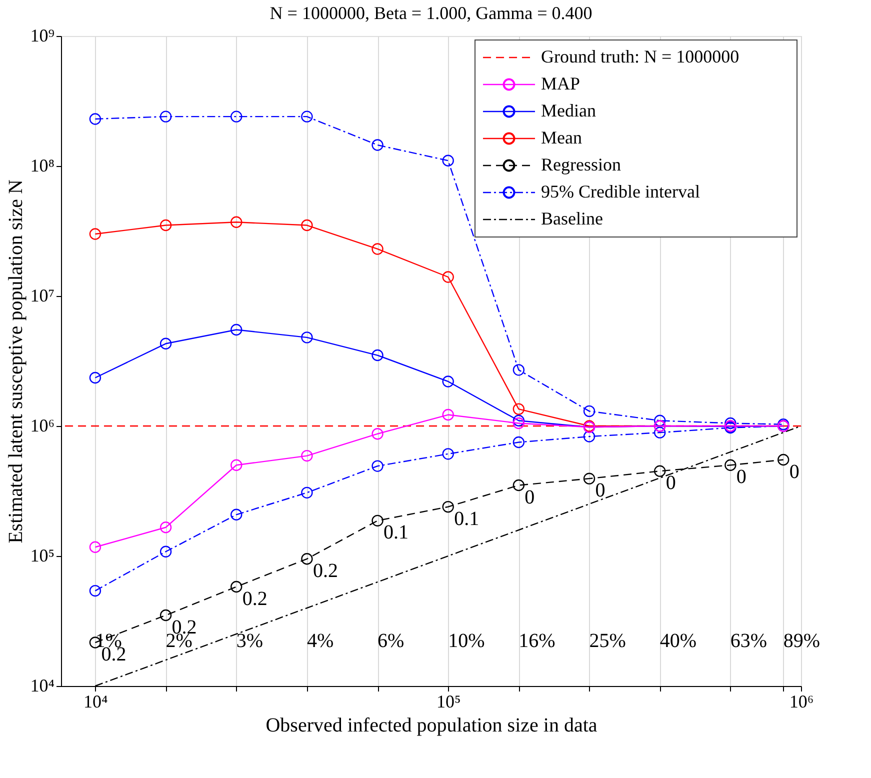 The image size is (871, 778). I want to click on legend-label: Mean, so click(561, 138).